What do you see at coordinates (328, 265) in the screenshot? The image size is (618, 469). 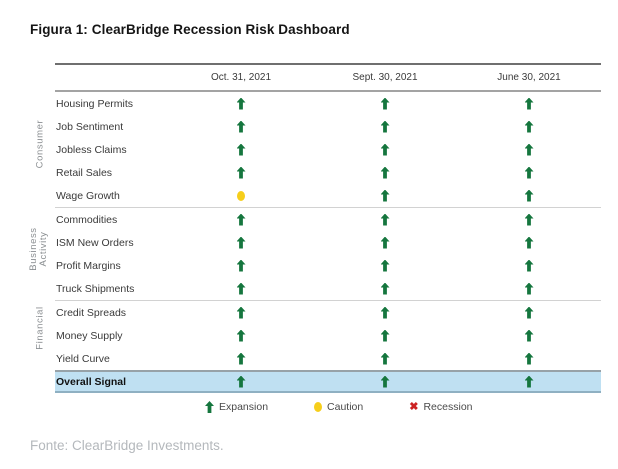 I see `table-row: Profit Margins` at bounding box center [328, 265].